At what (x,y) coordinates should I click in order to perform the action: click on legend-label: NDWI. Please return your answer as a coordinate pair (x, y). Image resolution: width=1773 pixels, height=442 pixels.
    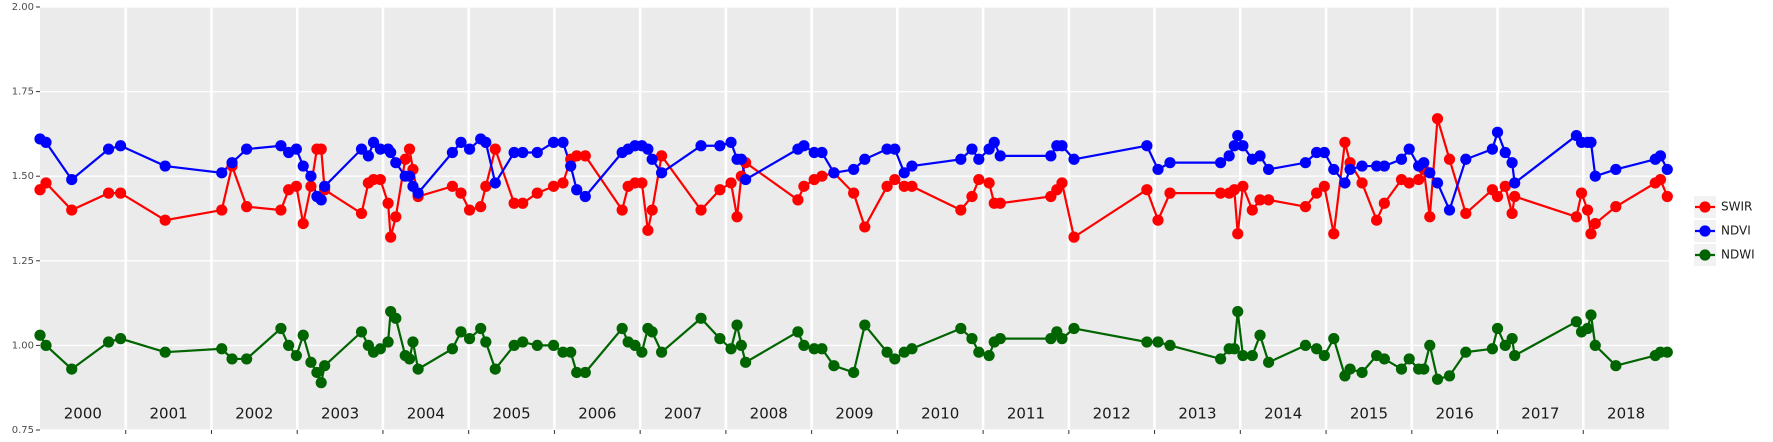
    Looking at the image, I should click on (1738, 255).